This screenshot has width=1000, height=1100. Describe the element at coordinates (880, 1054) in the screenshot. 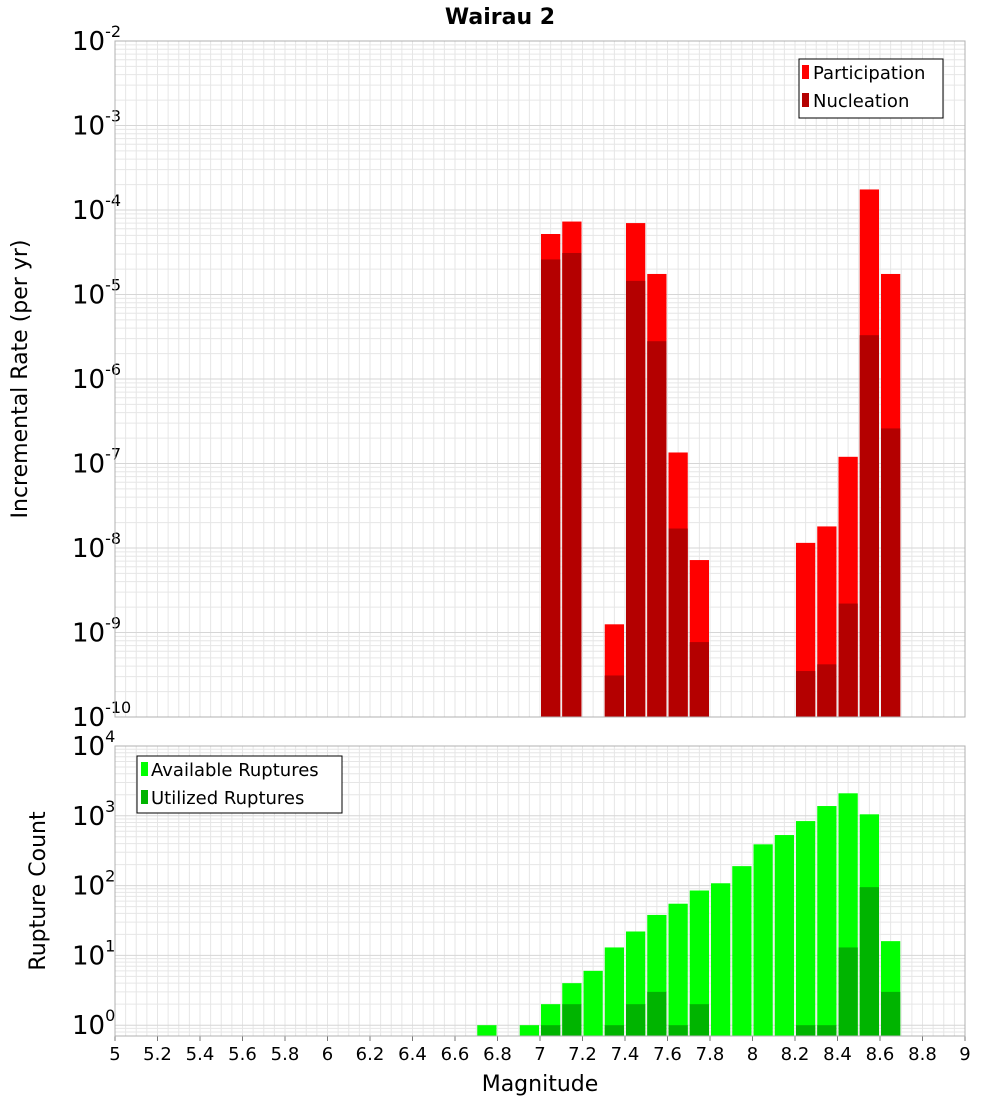

I see `x-tick-label: 8.6` at that location.